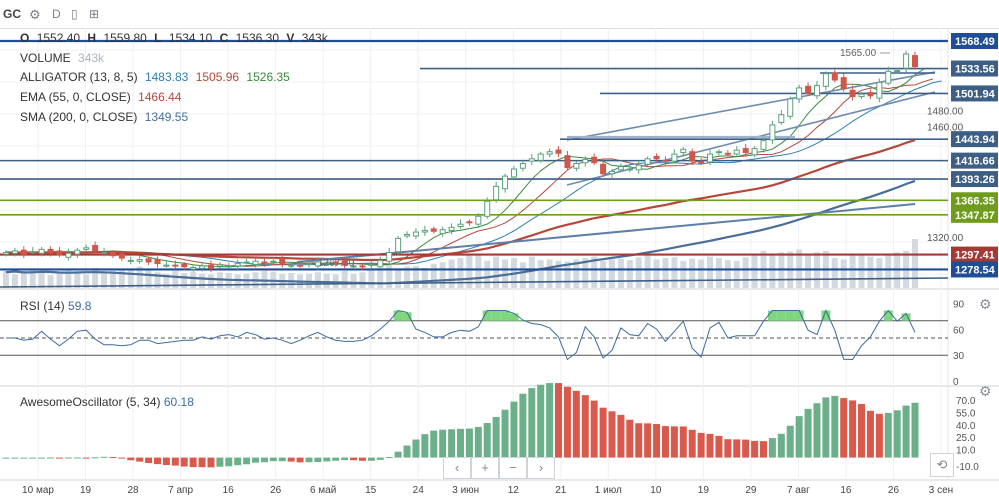 This screenshot has height=500, width=999. Describe the element at coordinates (94, 14) in the screenshot. I see `compare-icon: ⊞` at that location.